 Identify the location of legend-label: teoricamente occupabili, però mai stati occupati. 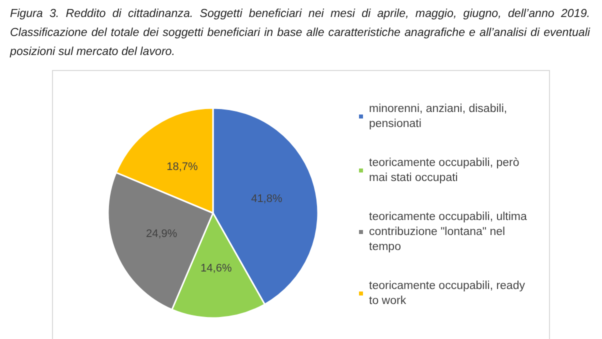
(445, 170).